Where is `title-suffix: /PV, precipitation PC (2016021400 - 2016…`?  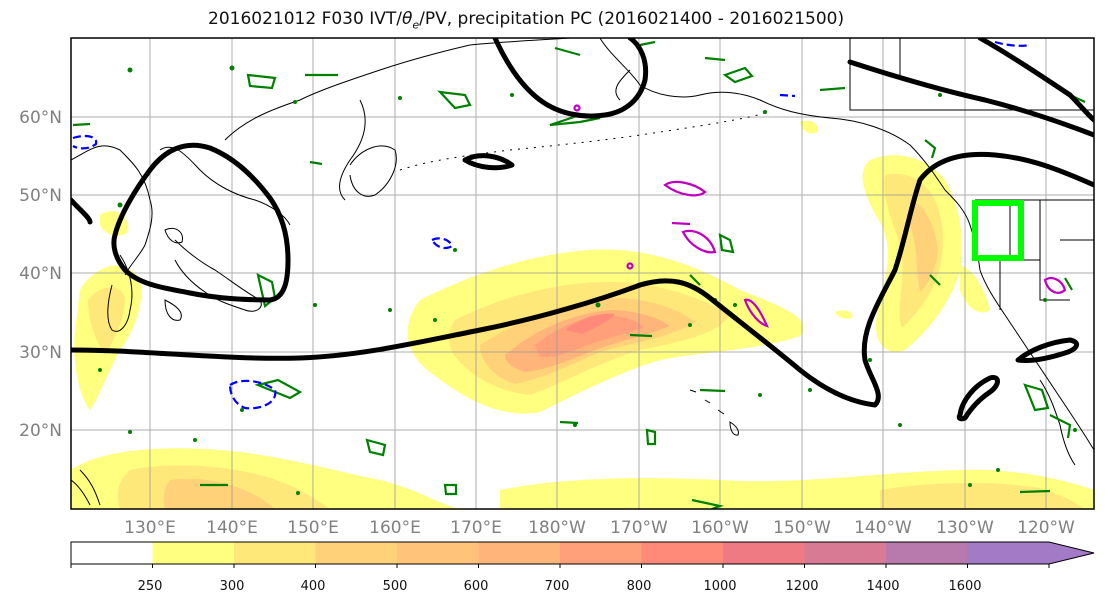 title-suffix: /PV, precipitation PC (2016021400 - 2016… is located at coordinates (632, 19).